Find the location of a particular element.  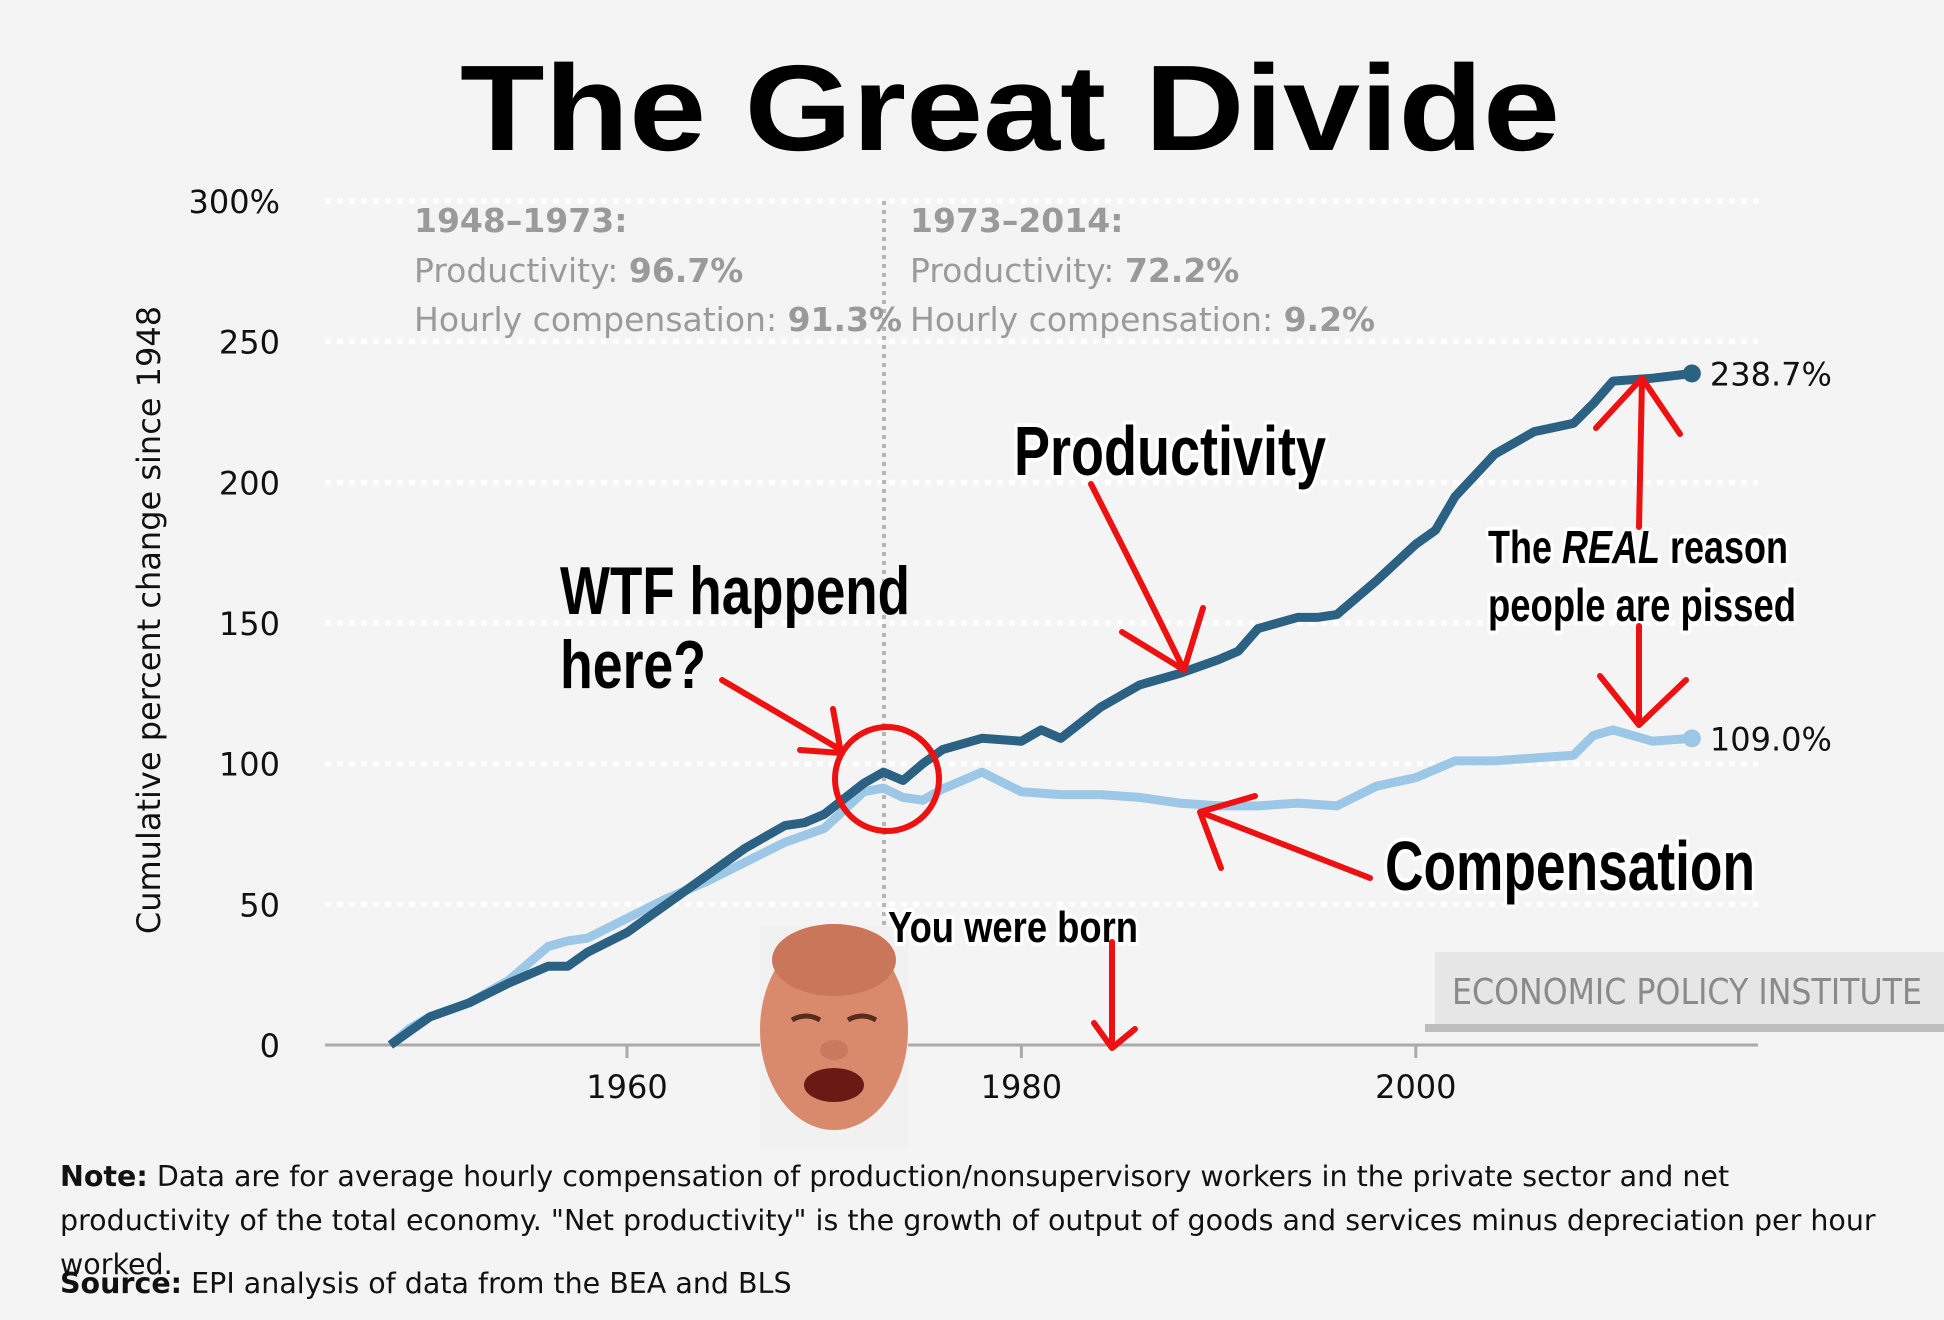

period1-compensation: Hourly compensation: 91.3% is located at coordinates (658, 319).